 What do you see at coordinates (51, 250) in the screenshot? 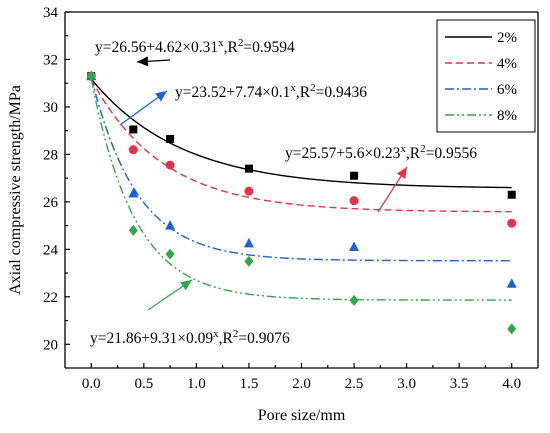
I see `y-tick-label-2: 24` at bounding box center [51, 250].